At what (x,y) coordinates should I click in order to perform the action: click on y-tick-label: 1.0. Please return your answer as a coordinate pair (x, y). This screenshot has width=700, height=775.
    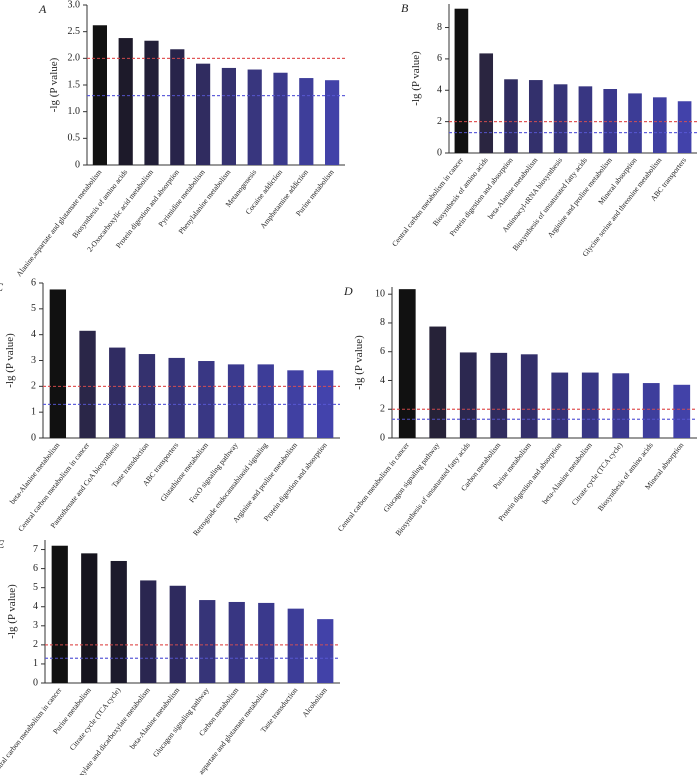
    Looking at the image, I should click on (74, 111).